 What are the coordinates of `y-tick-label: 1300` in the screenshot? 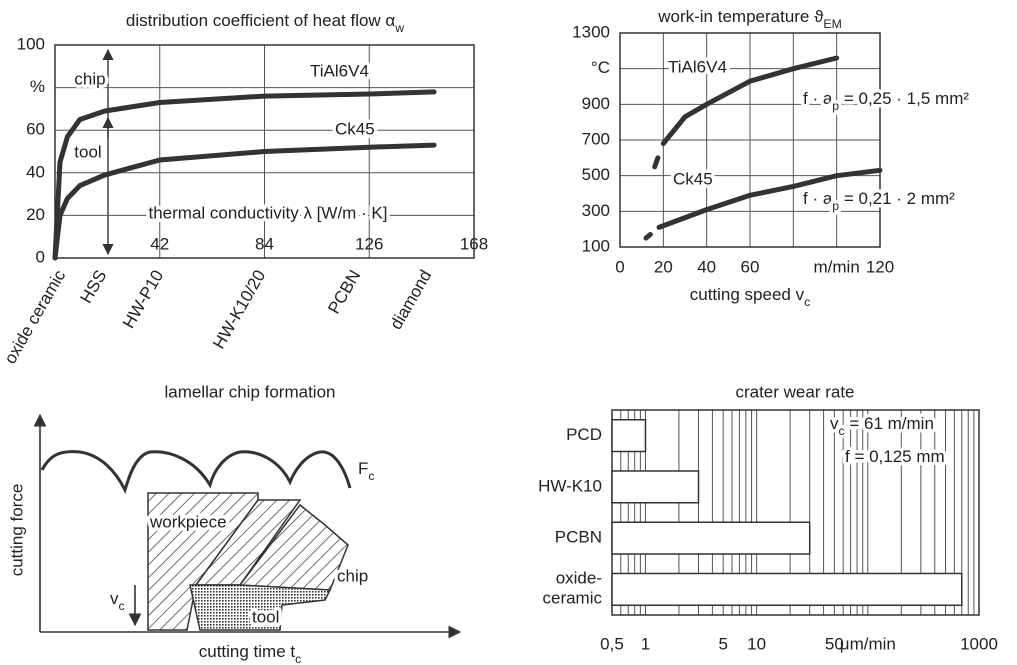 It's located at (591, 31).